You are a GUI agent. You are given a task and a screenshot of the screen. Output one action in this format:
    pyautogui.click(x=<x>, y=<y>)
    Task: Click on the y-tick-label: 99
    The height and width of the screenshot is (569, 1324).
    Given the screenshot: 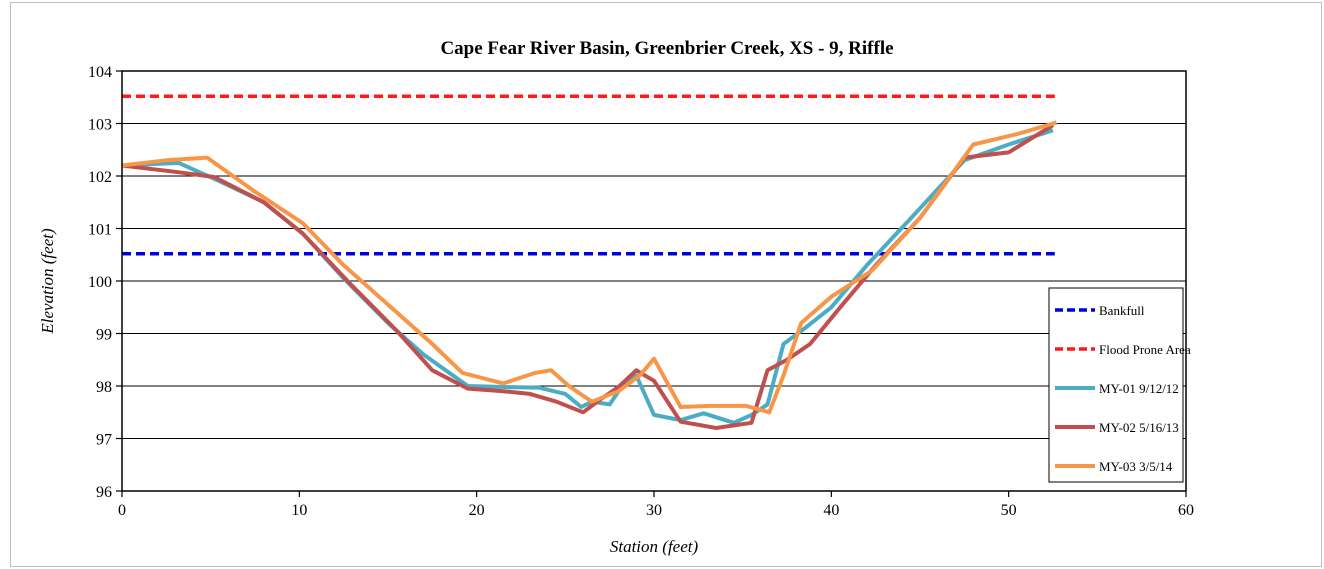 What is the action you would take?
    pyautogui.click(x=104, y=335)
    